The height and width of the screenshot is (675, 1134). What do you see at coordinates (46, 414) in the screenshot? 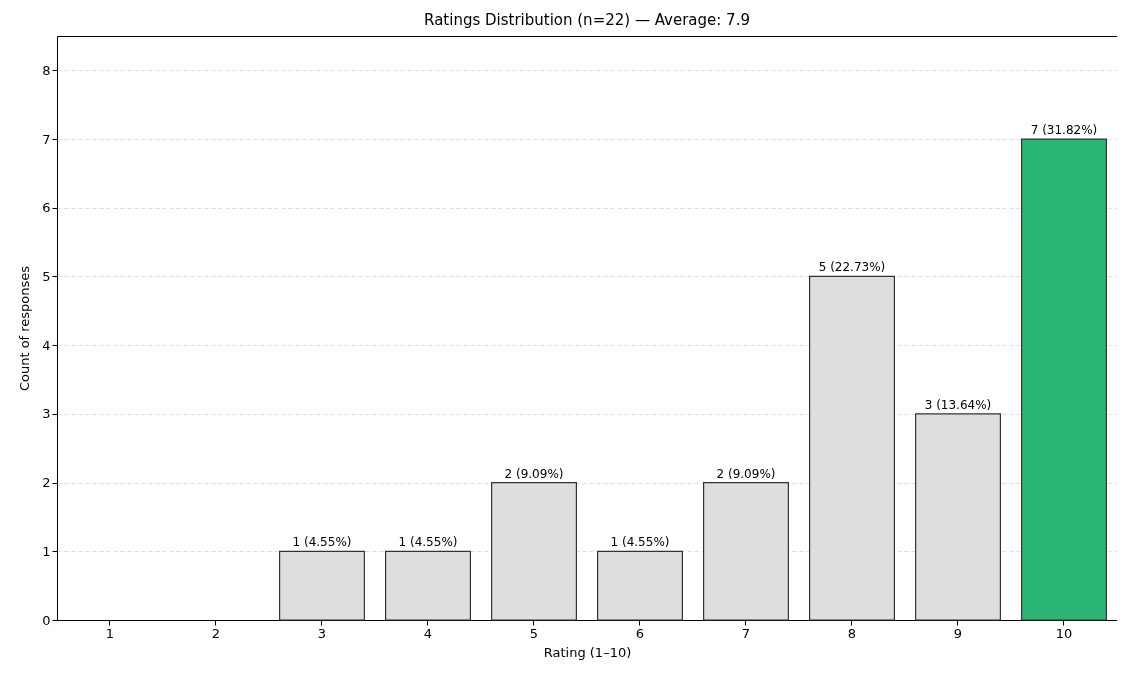
I see `y-tick-label: 3` at bounding box center [46, 414].